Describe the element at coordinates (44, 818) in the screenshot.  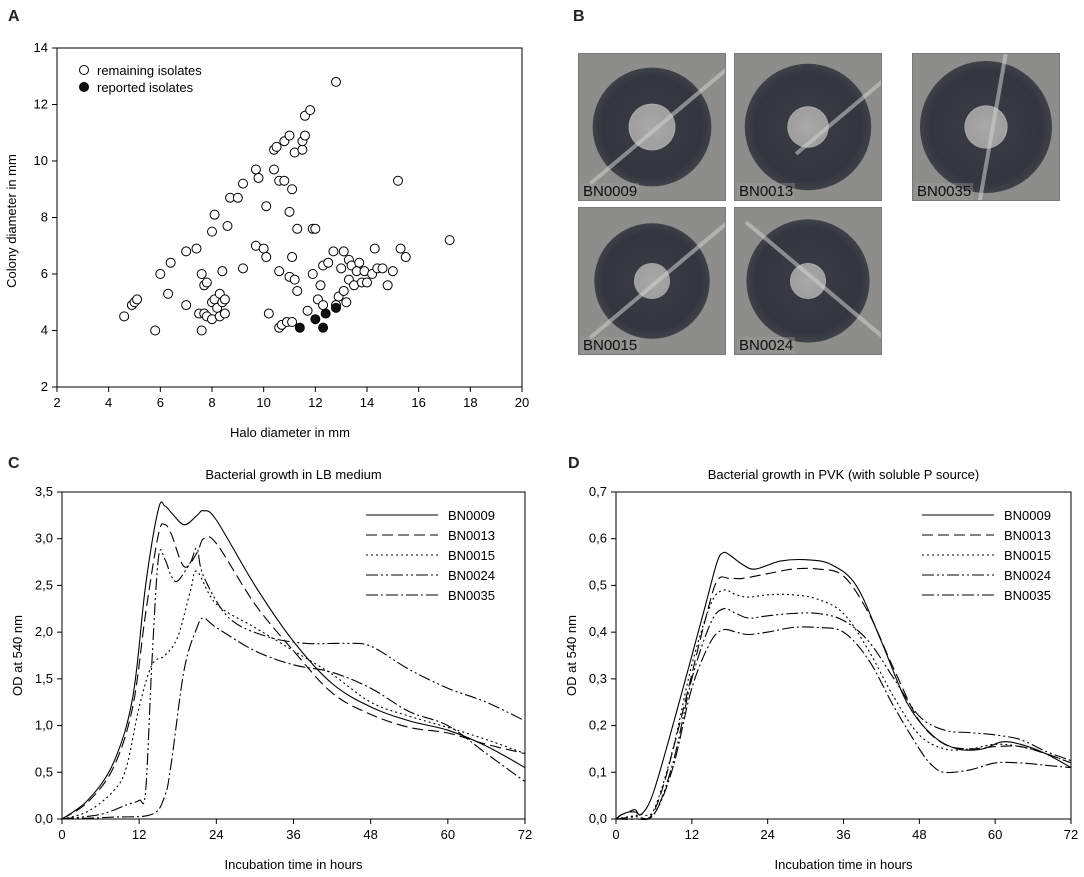
I see `lb-y-tick-label: 0,0` at that location.